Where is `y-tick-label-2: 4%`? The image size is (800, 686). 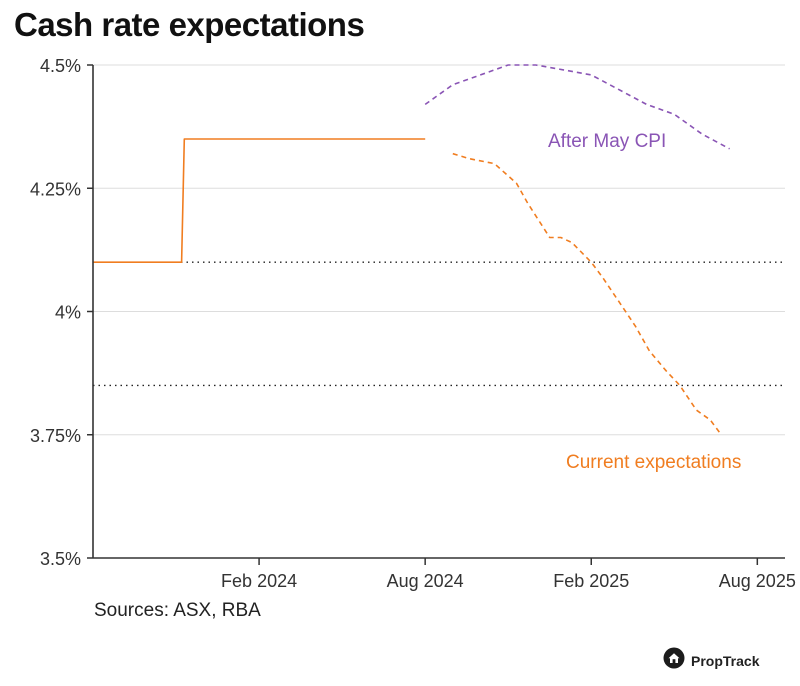
y-tick-label-2: 4% is located at coordinates (68, 313).